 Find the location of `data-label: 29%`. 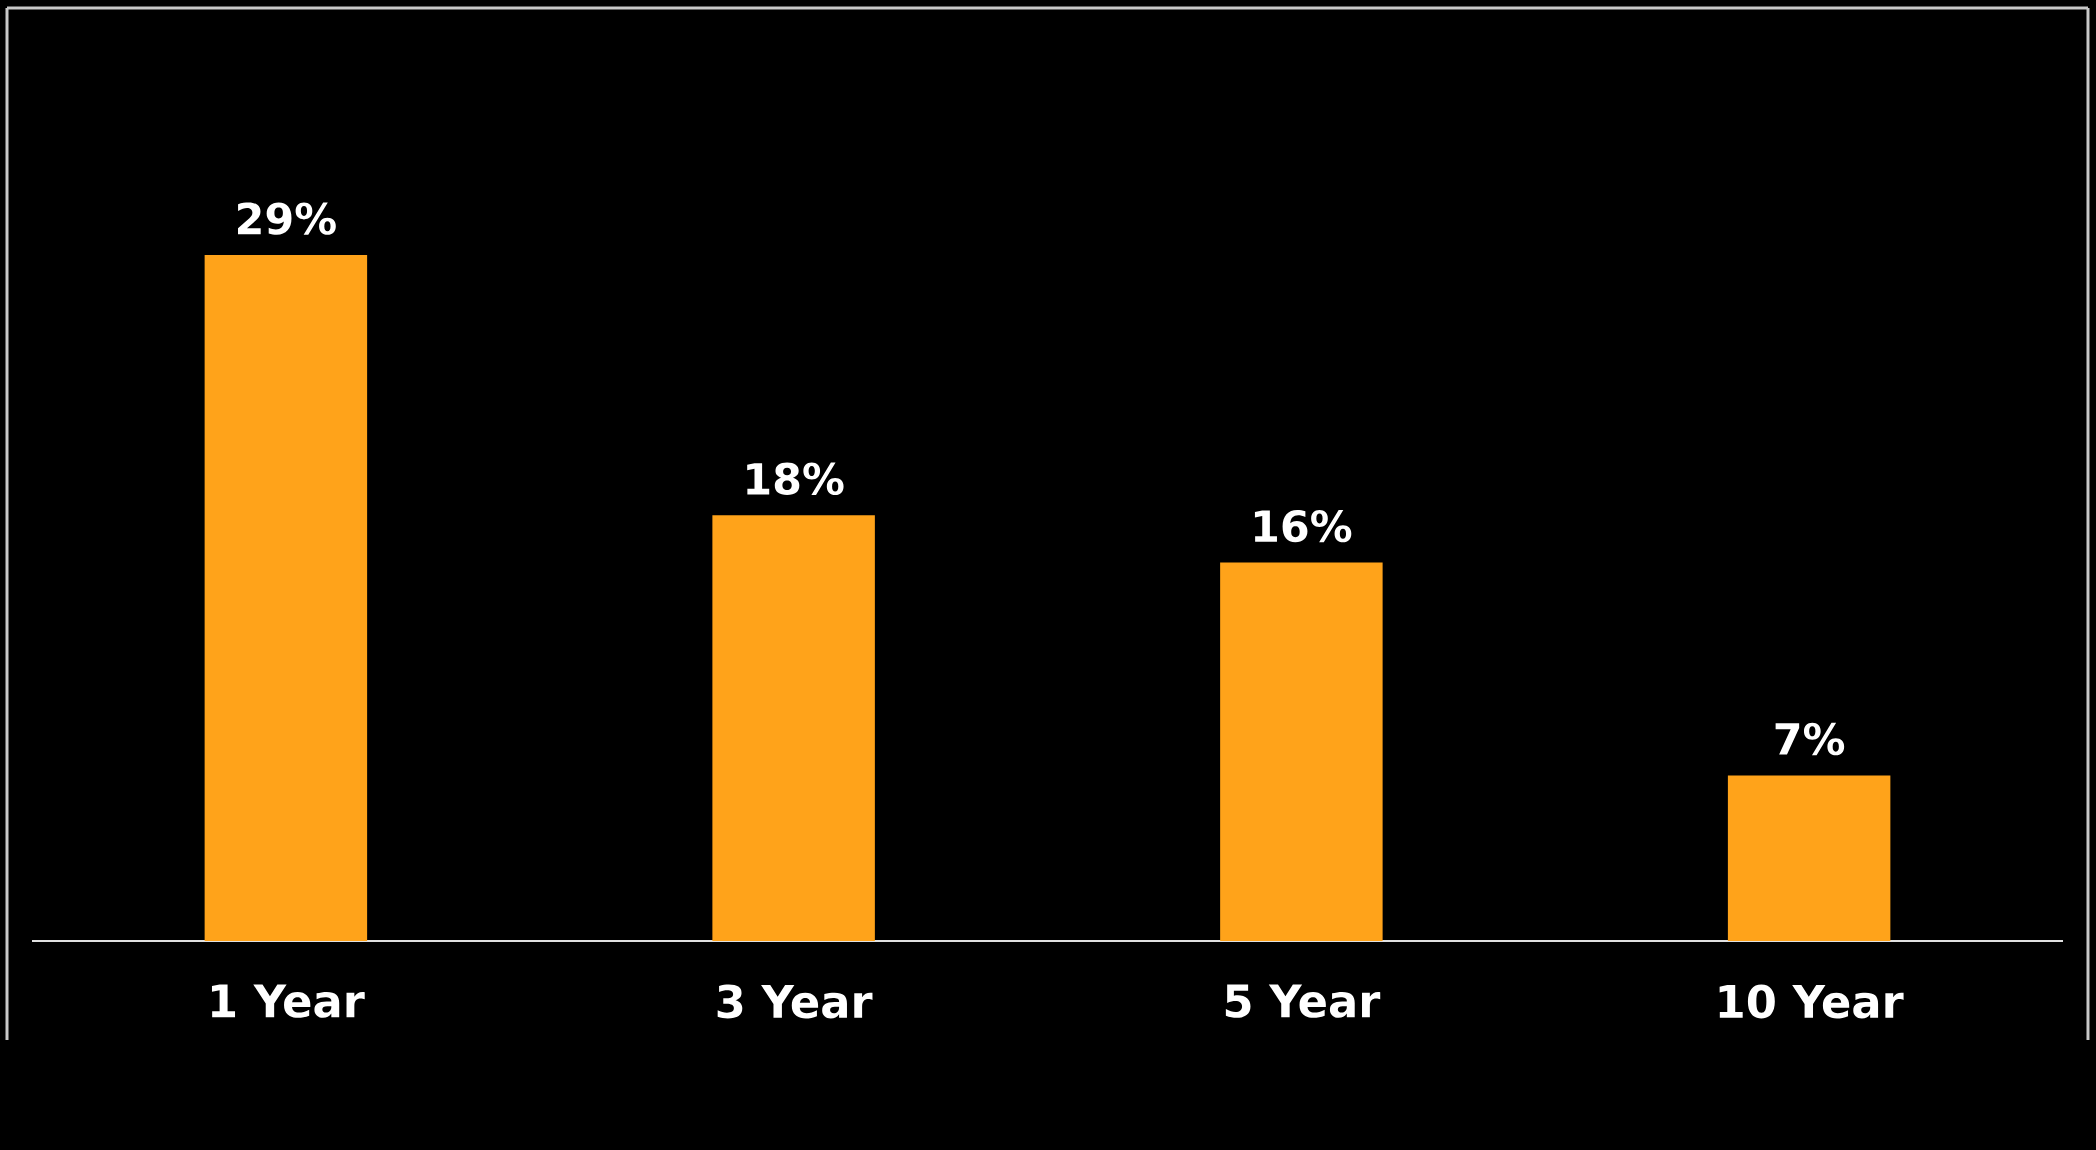

data-label: 29% is located at coordinates (287, 218).